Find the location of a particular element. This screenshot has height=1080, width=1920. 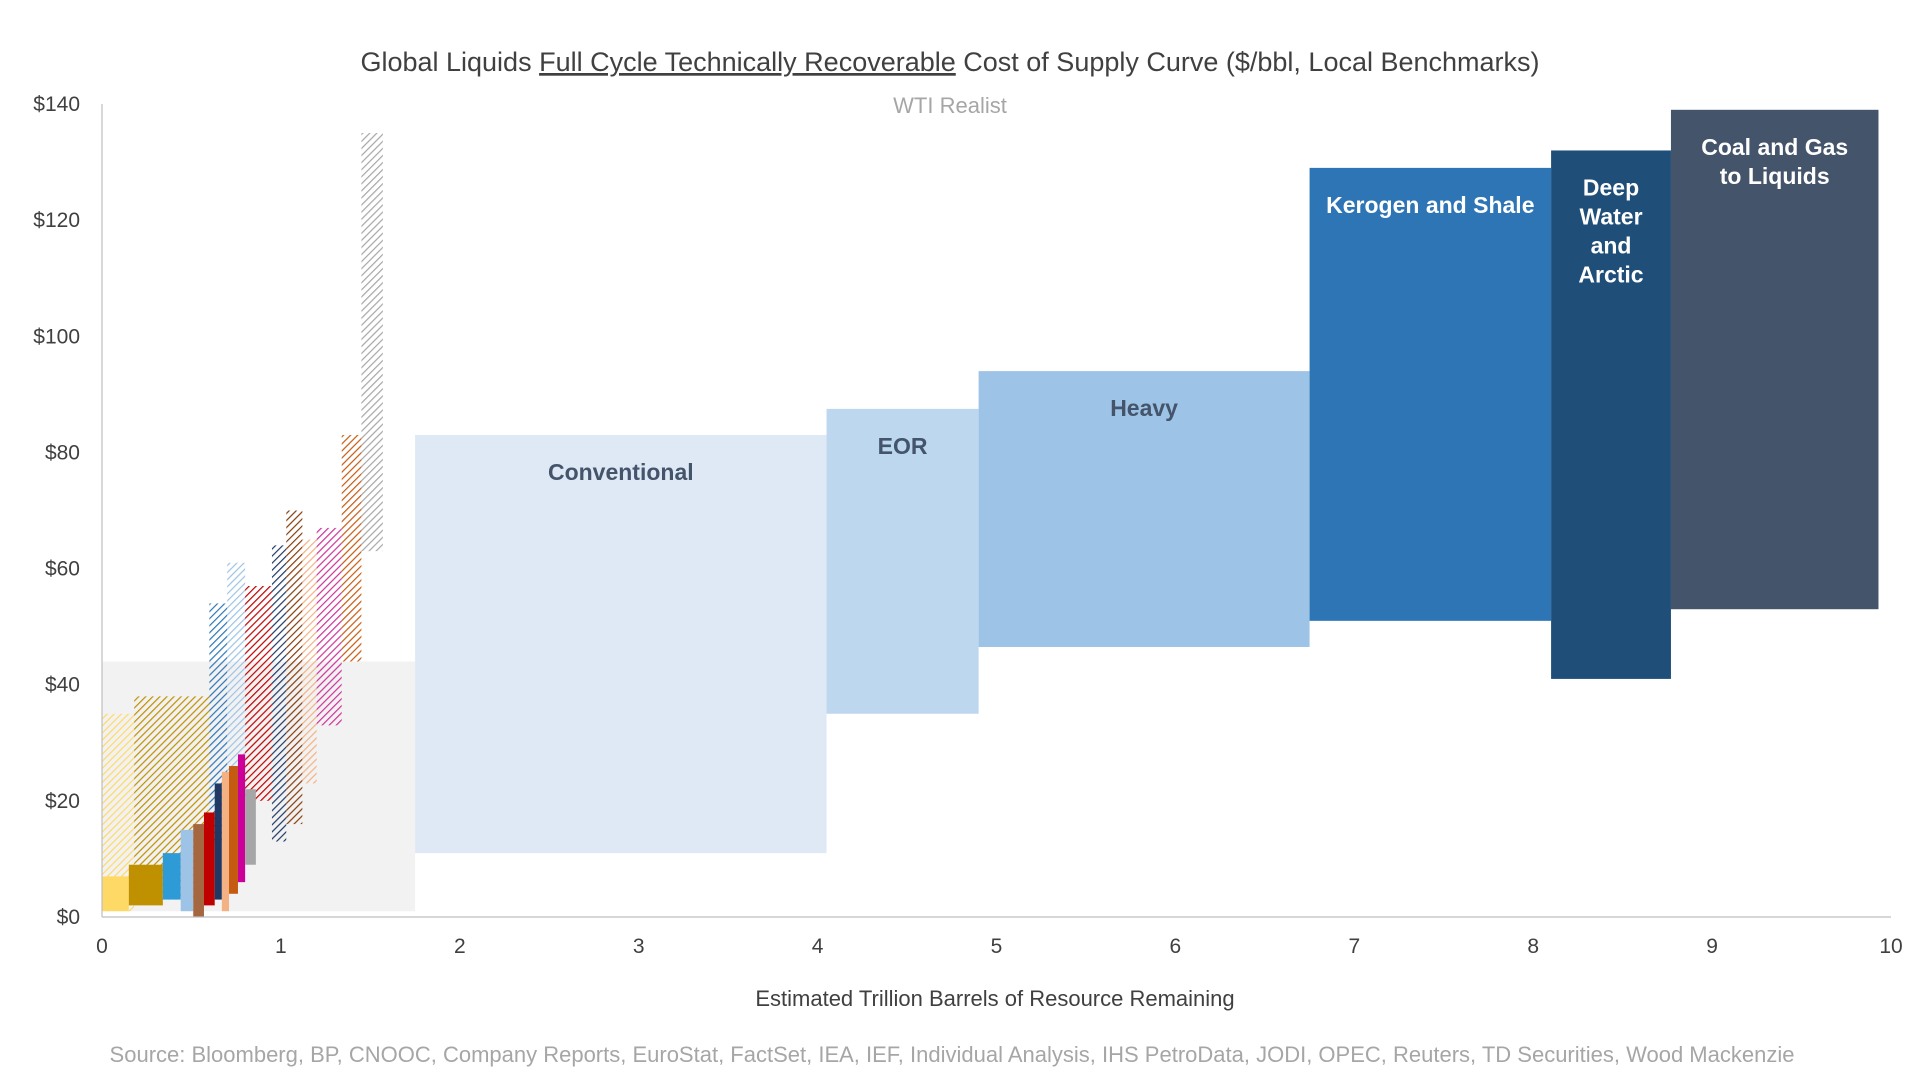

y-tick-label: $40 is located at coordinates (62, 685).